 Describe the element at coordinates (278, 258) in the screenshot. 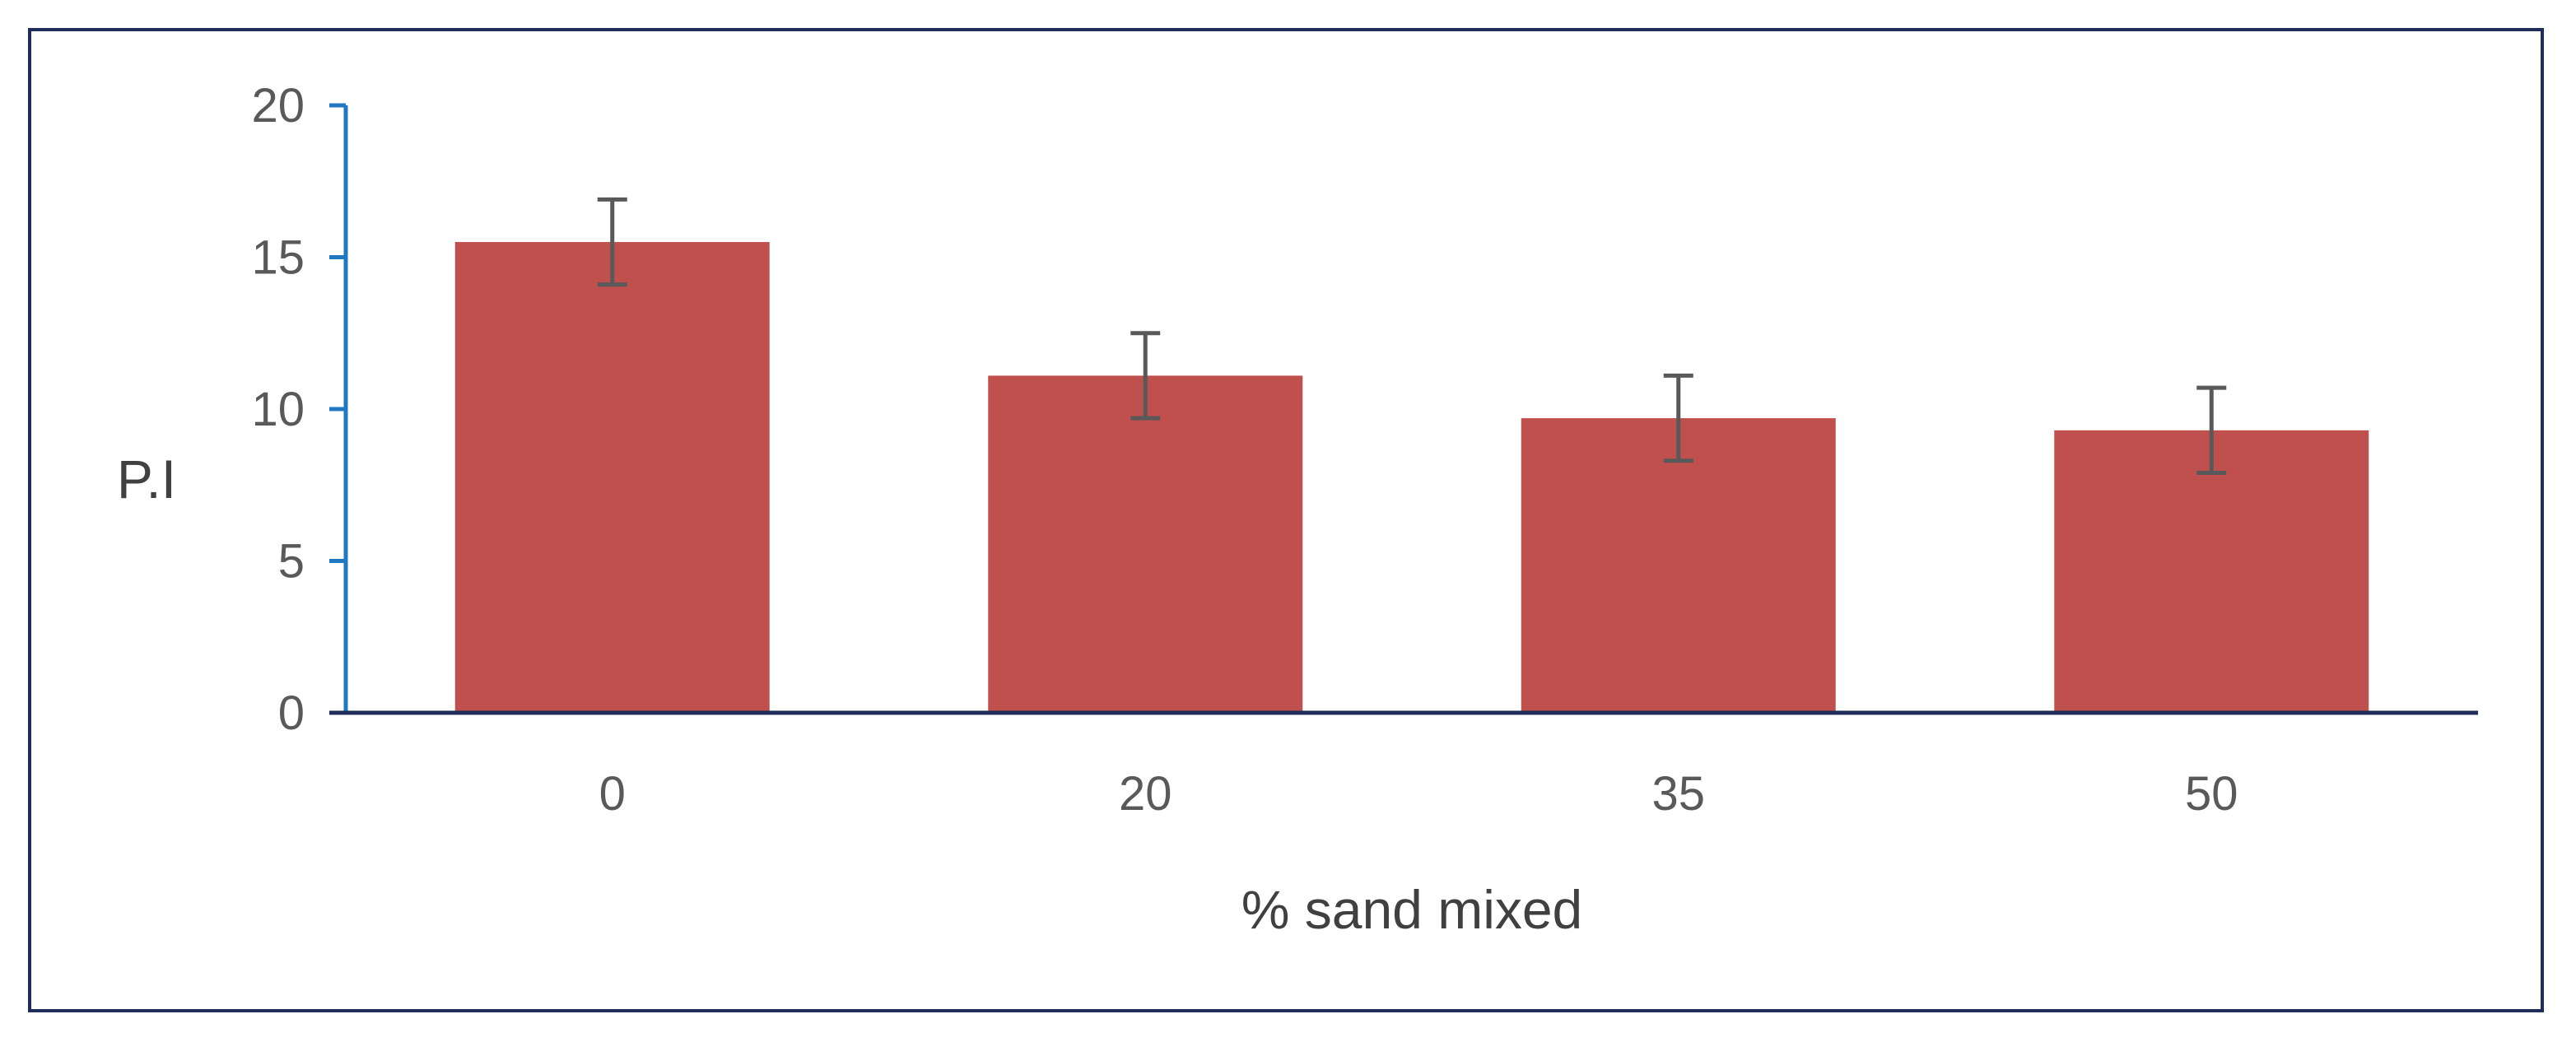

I see `y-tick-label: 15` at that location.